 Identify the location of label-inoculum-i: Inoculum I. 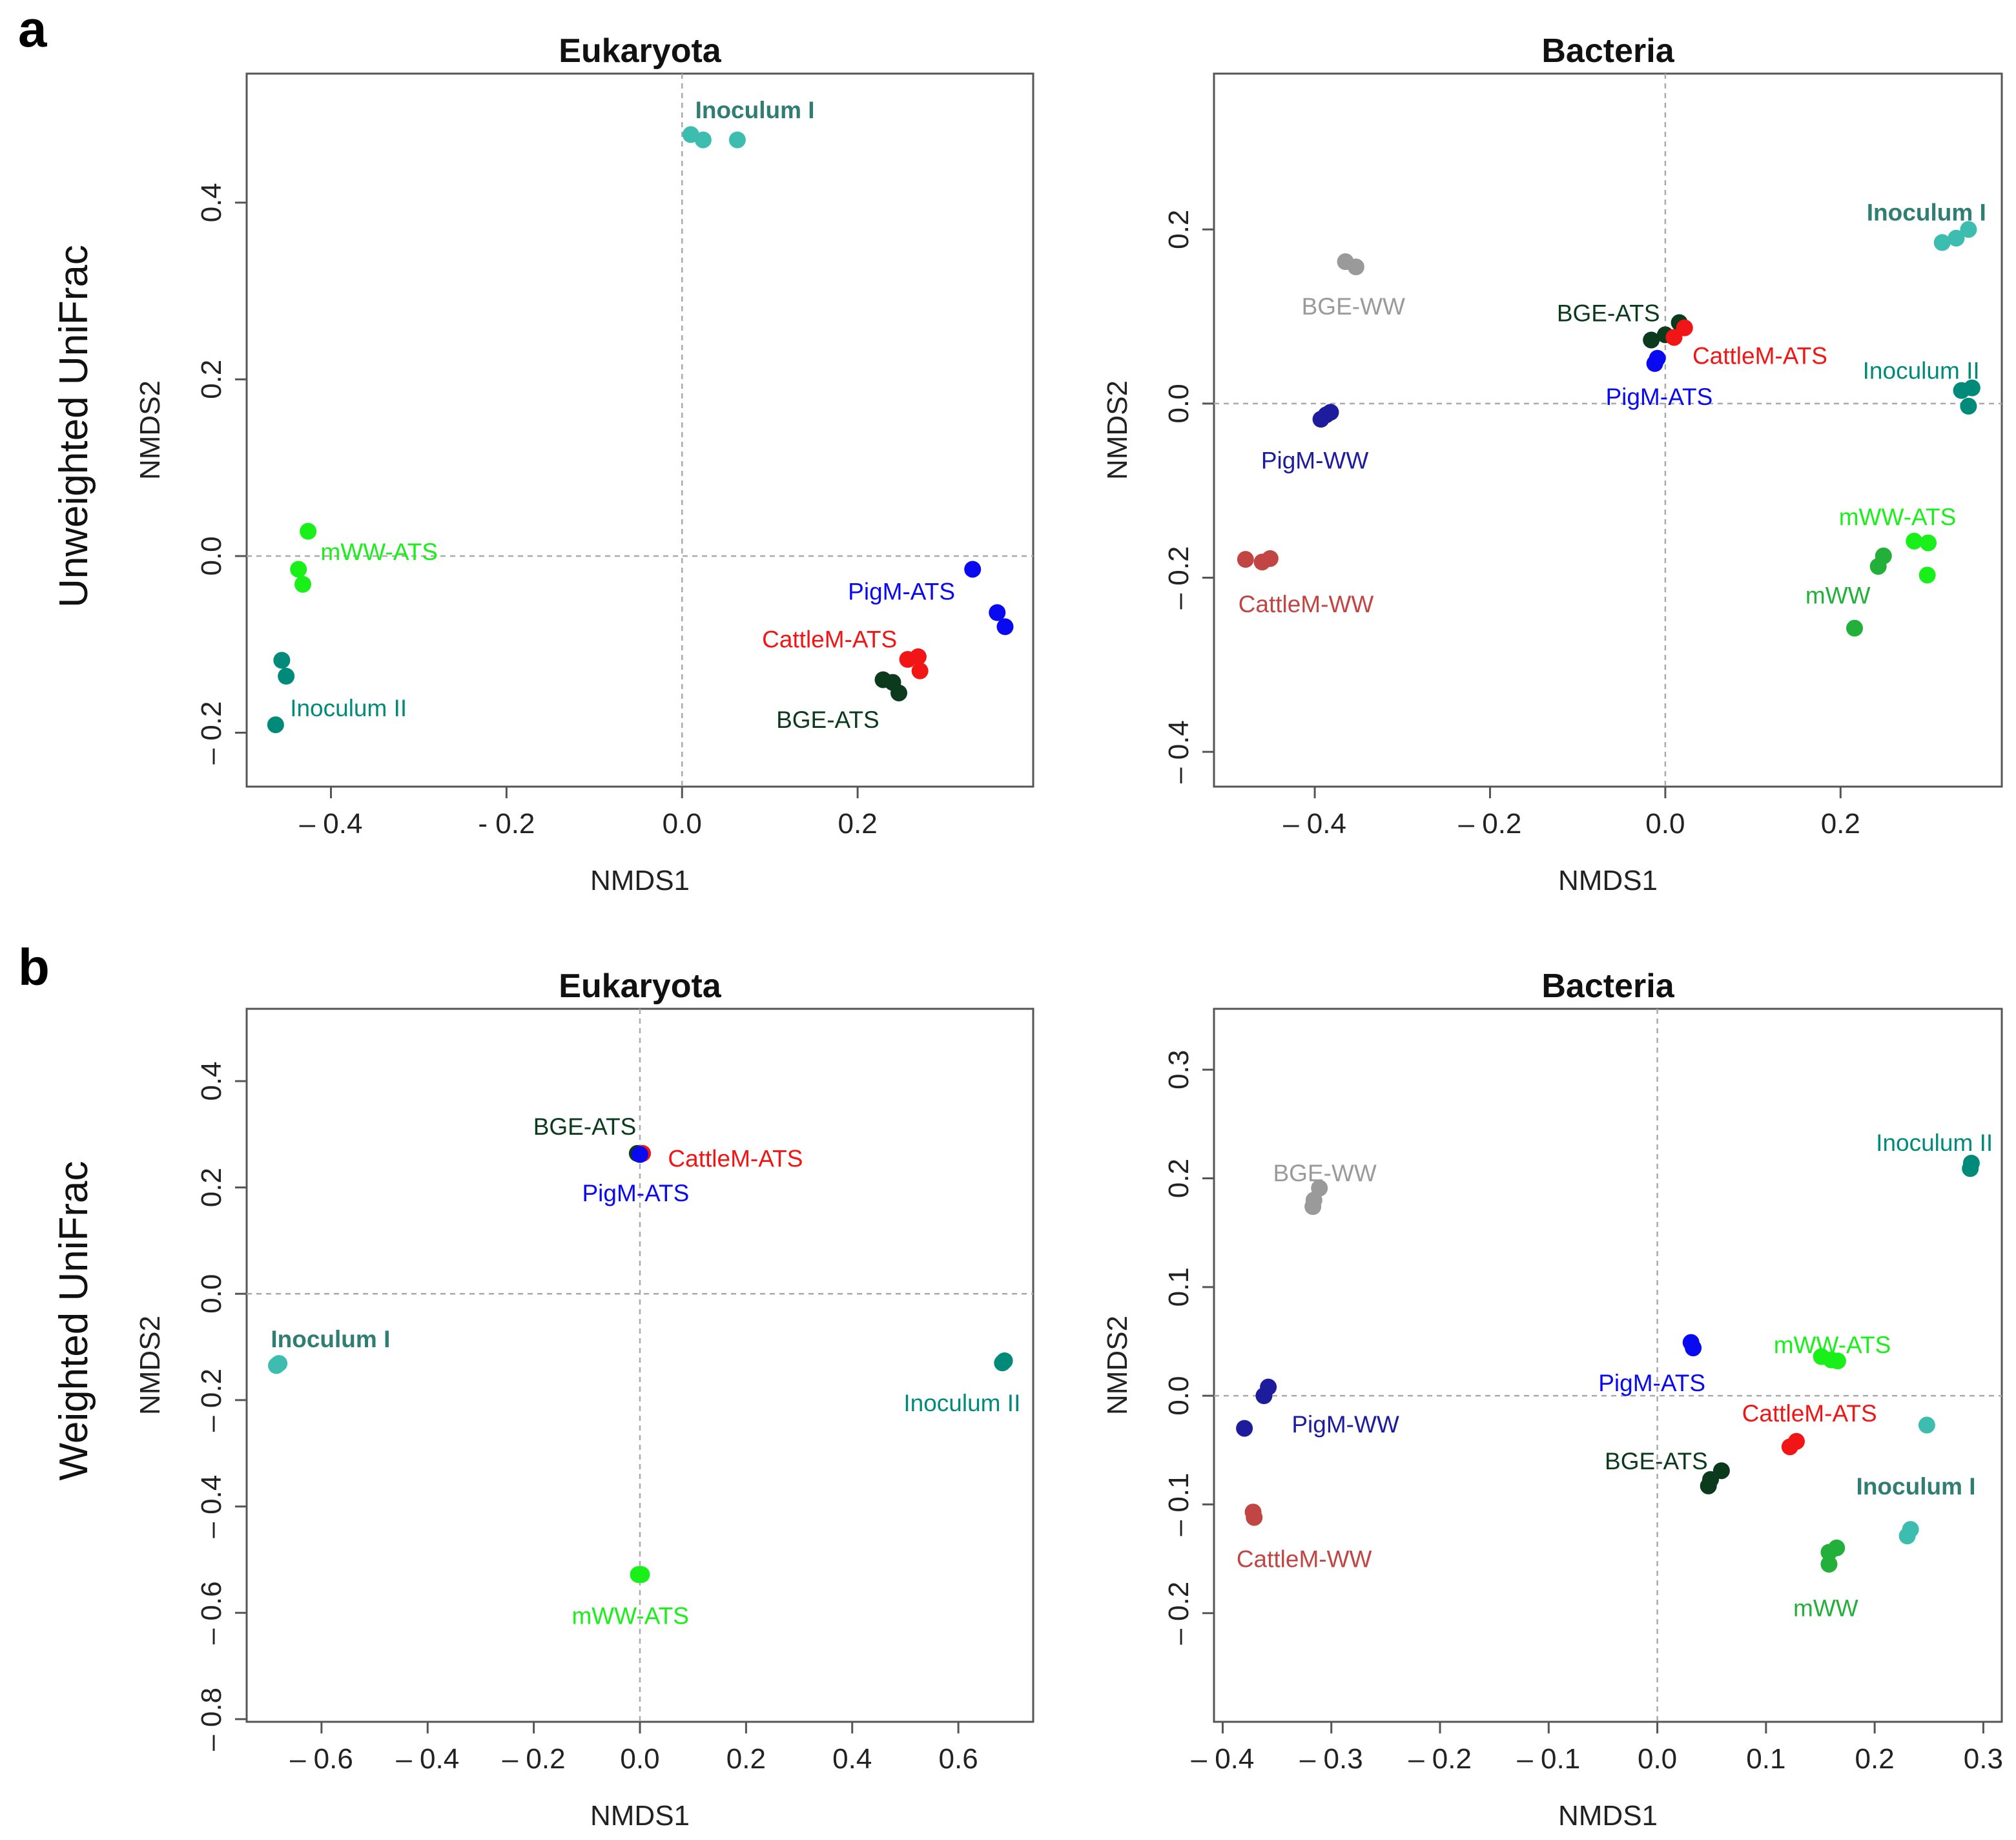
(1926, 212).